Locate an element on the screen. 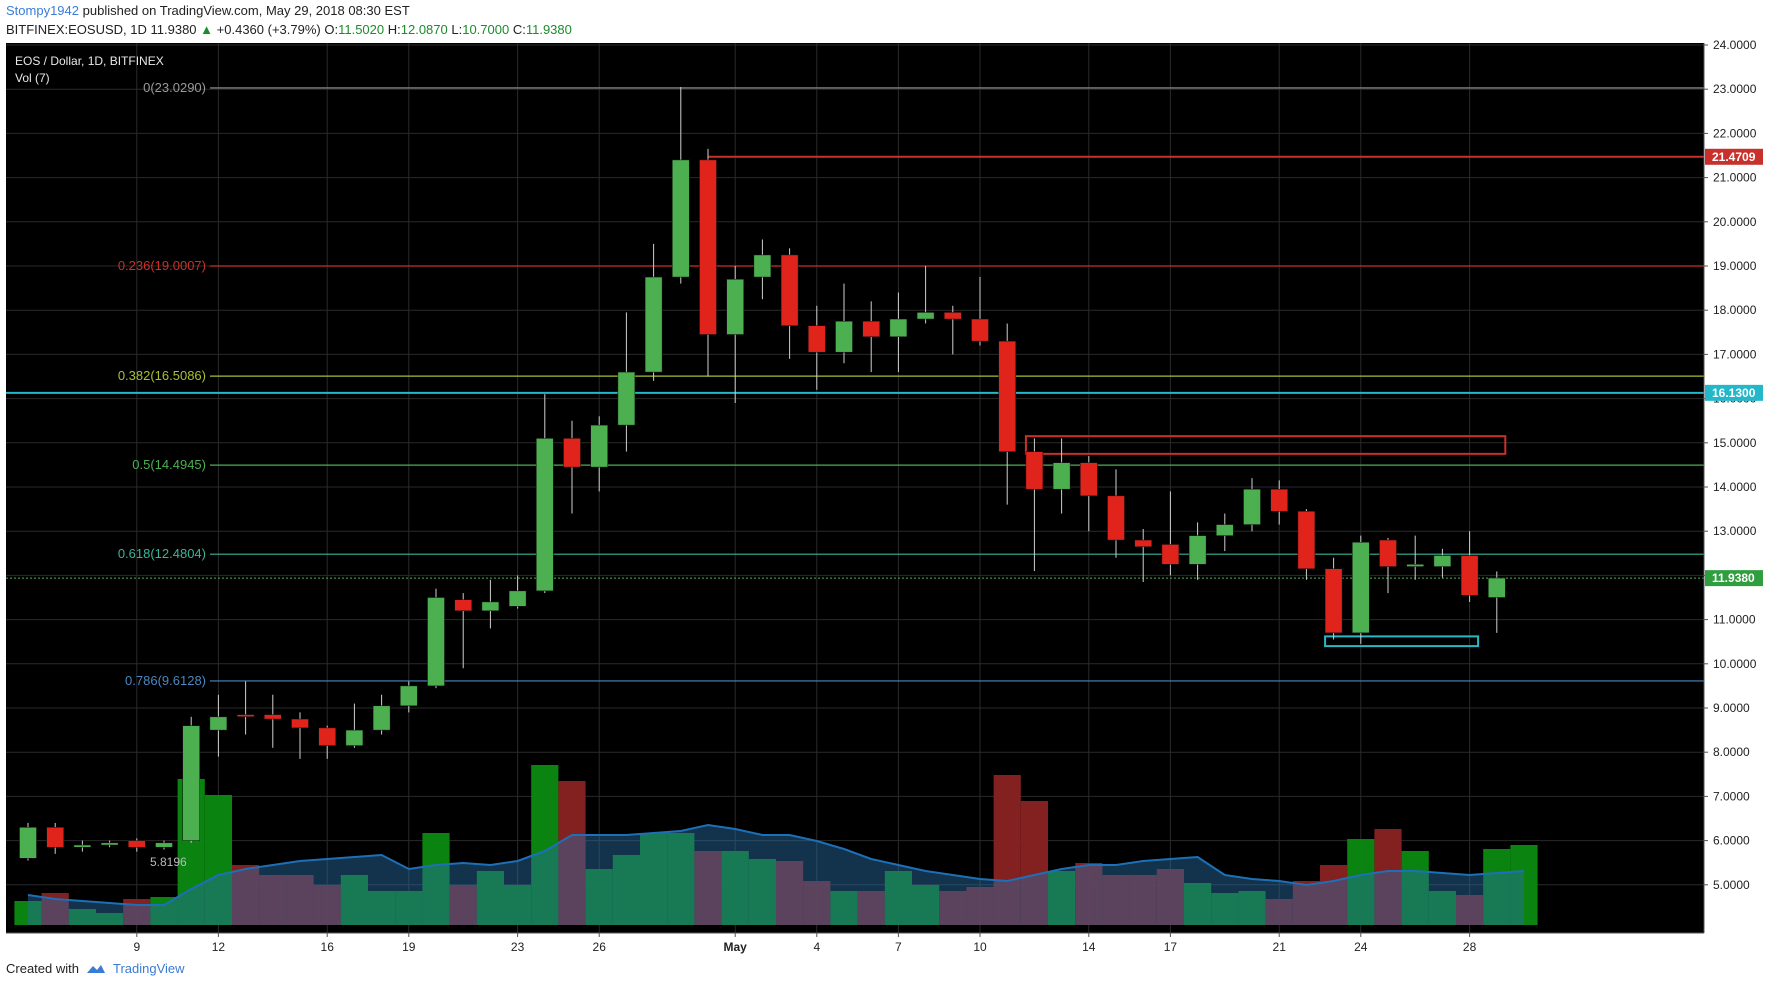 The height and width of the screenshot is (988, 1765). y-tick-label: 22.0000 is located at coordinates (1735, 133).